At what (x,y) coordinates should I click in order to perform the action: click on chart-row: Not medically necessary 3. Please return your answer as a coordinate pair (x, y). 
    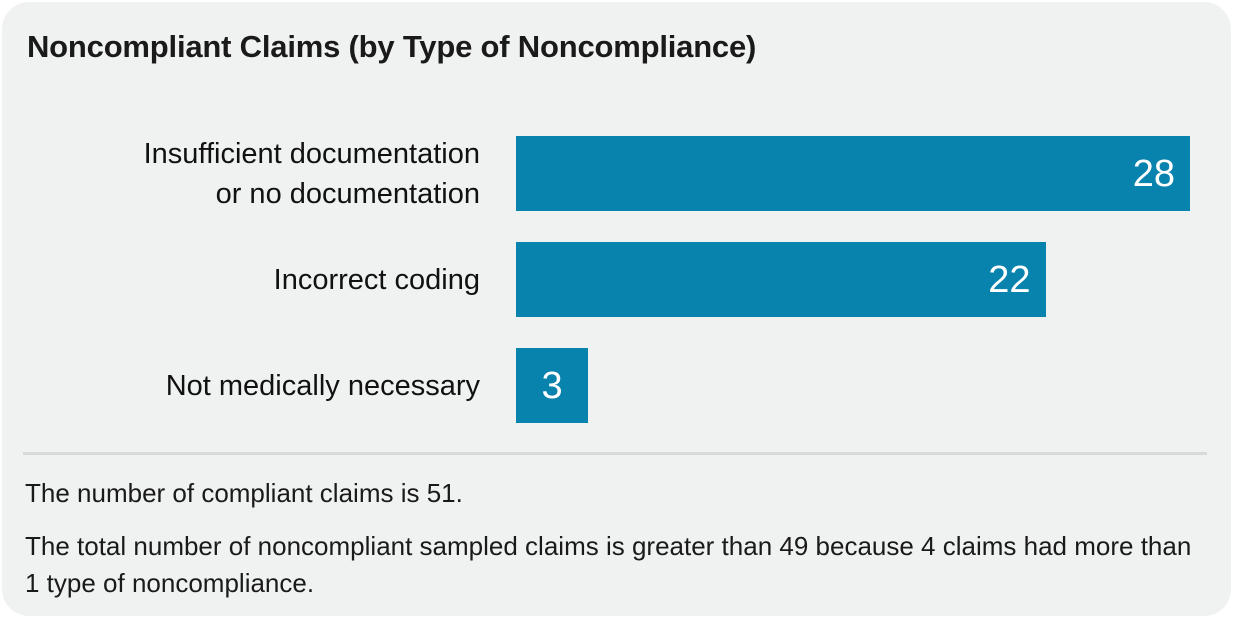
    Looking at the image, I should click on (616, 385).